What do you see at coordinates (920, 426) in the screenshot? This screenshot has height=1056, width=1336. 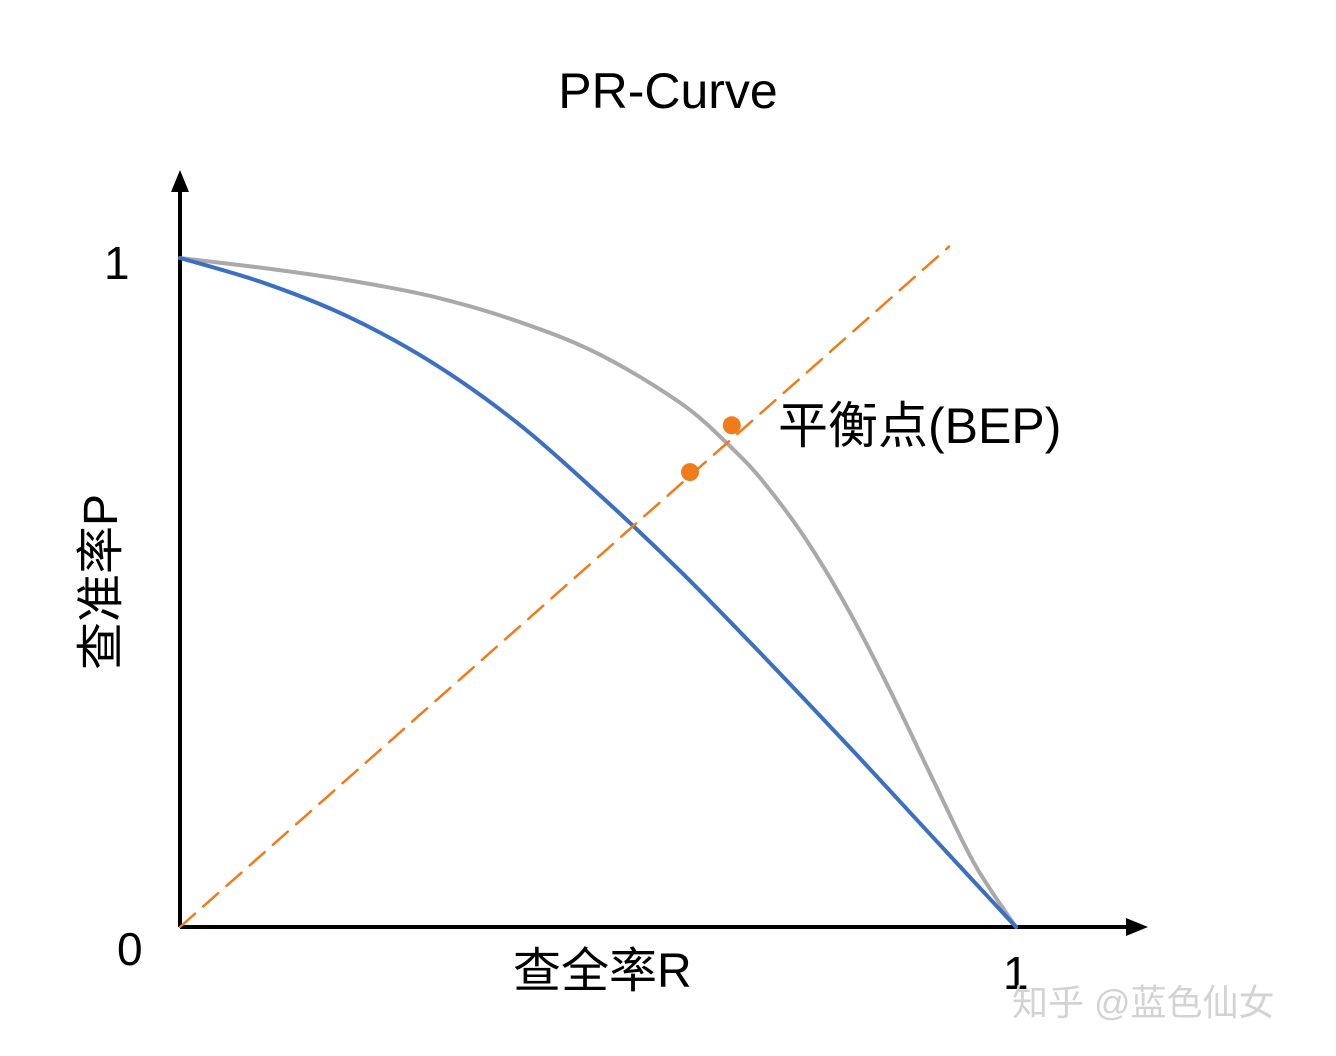 I see `bep-annotation: 平衡点(BEP)` at bounding box center [920, 426].